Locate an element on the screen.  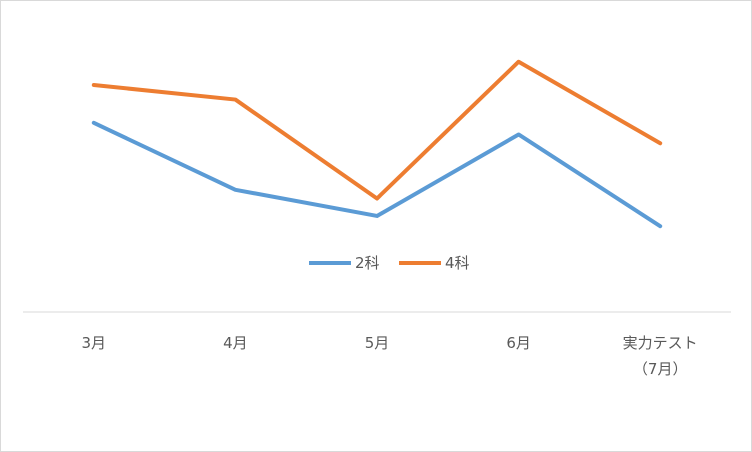
x-tick-label: 実力テスト （7月） is located at coordinates (660, 356).